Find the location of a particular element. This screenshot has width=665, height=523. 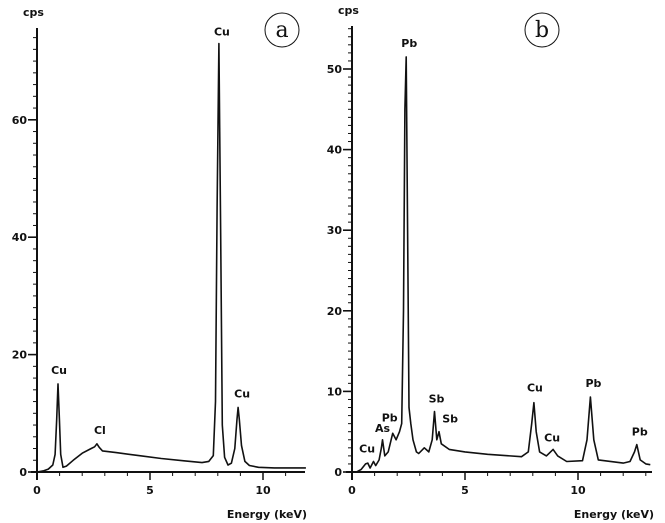

y-tick-label: 30 is located at coordinates (335, 230).